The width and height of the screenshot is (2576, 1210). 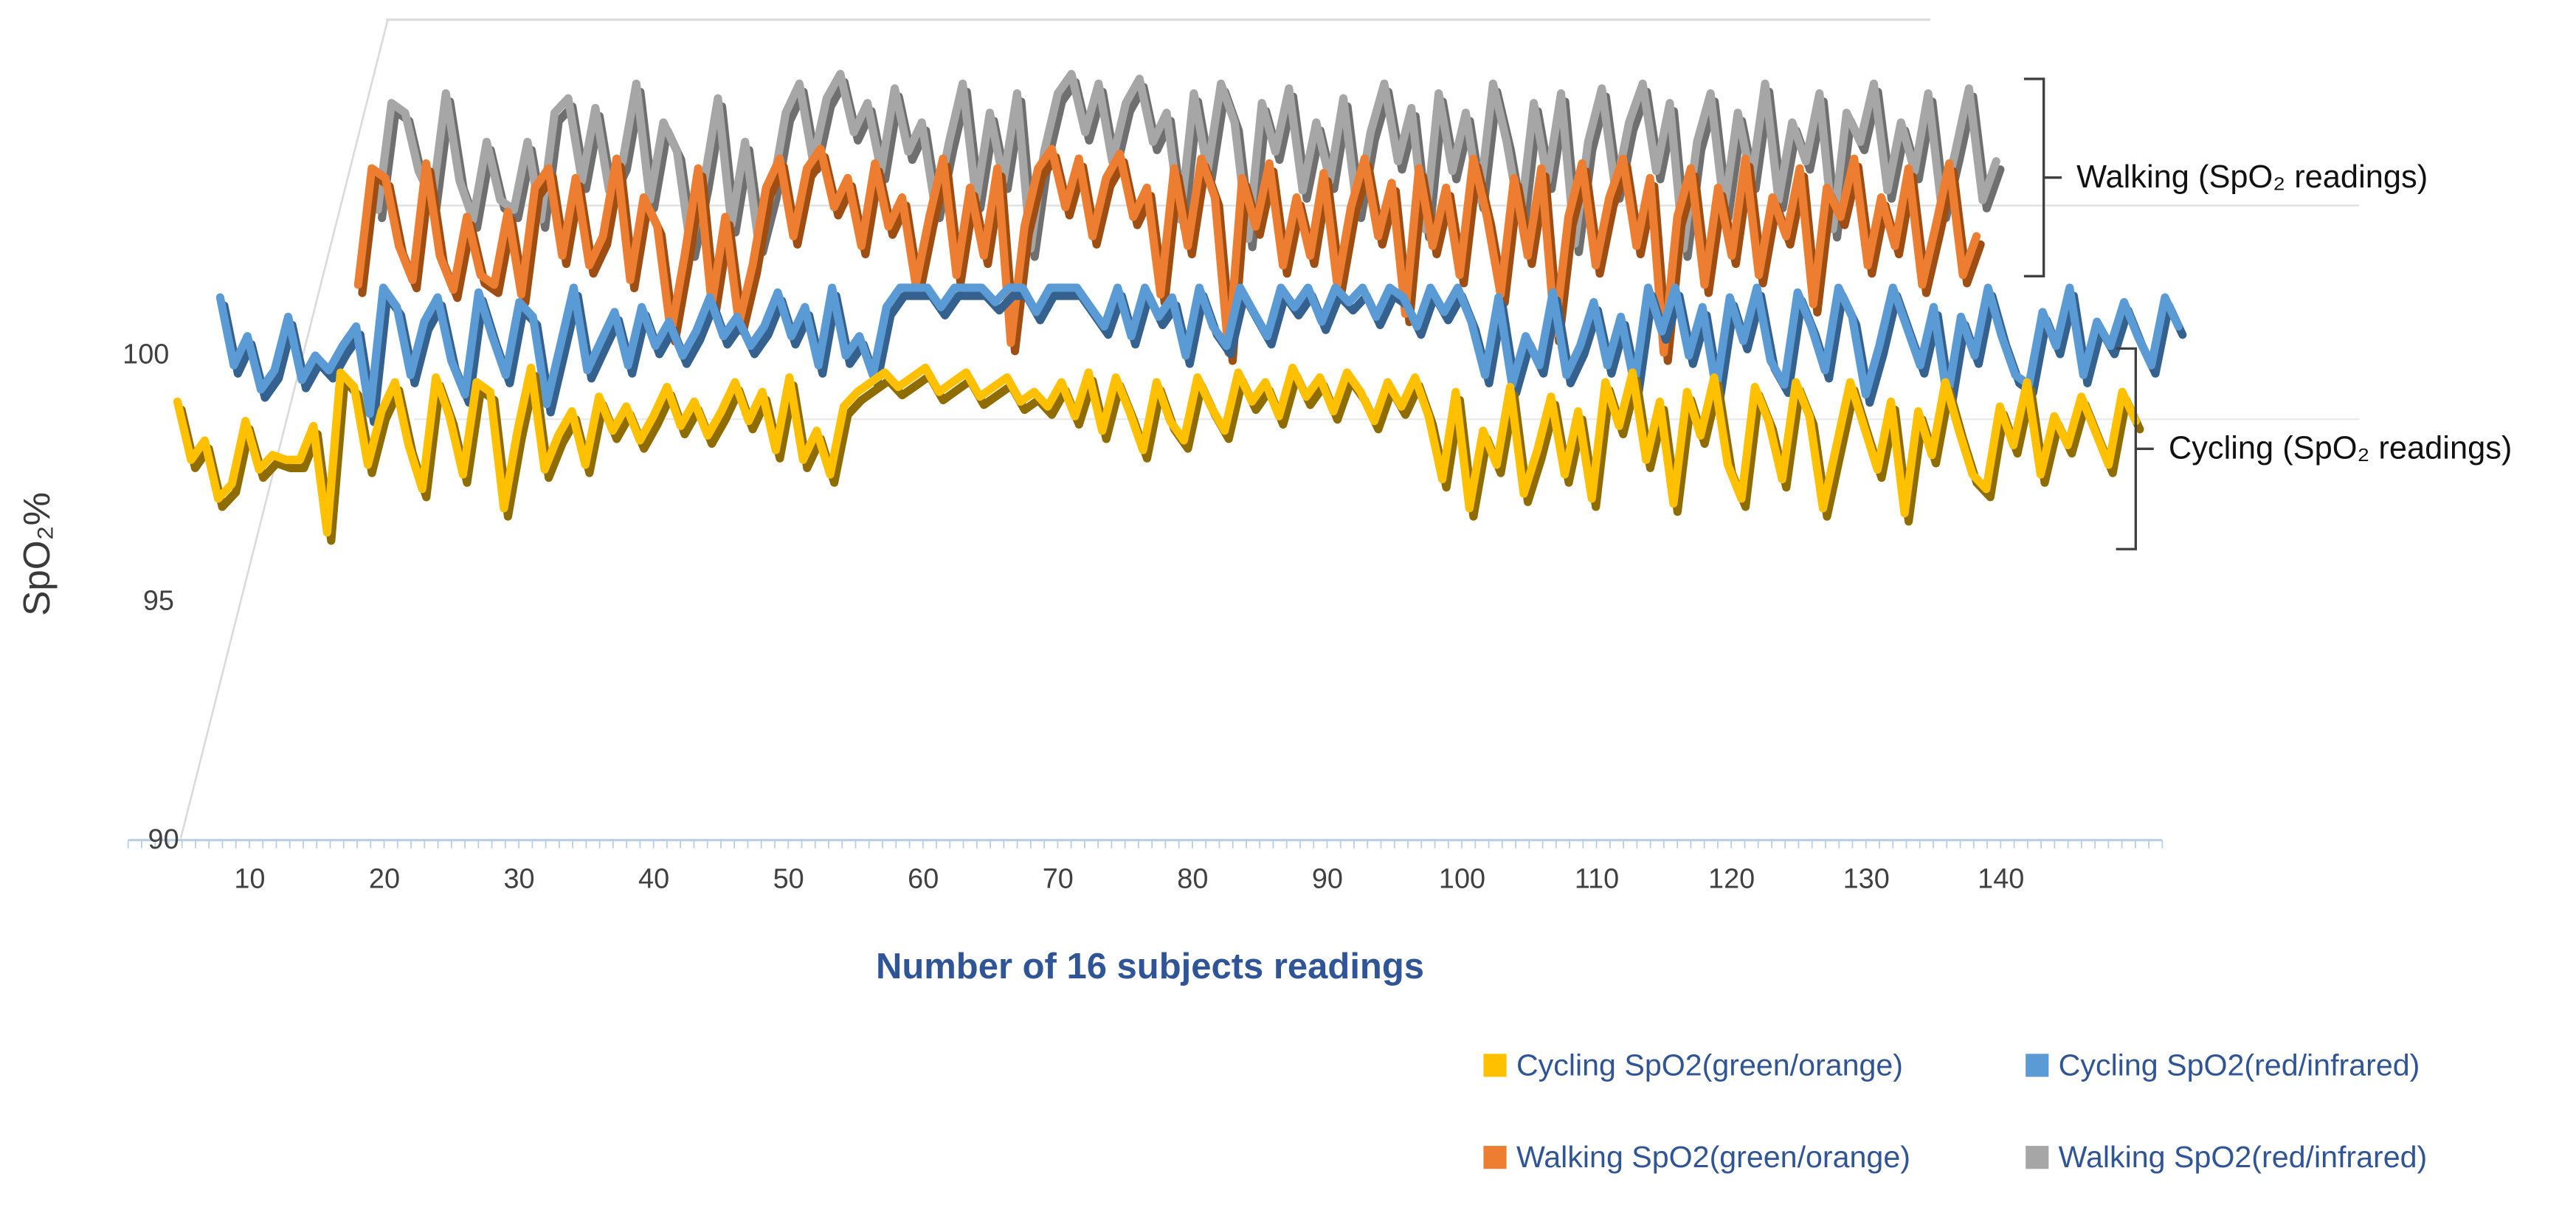 I want to click on cycling-group-label: Cycling (SpO₂ readings), so click(x=2341, y=448).